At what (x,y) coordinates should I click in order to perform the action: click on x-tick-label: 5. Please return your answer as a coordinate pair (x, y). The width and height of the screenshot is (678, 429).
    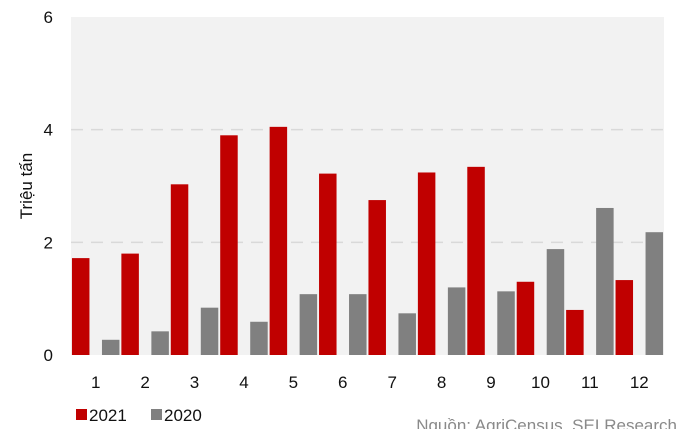
    Looking at the image, I should click on (293, 382).